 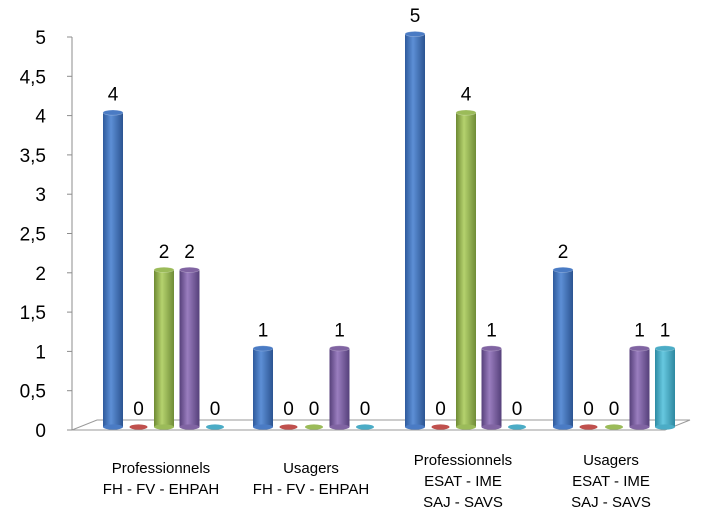 I want to click on y-tick-label: 3, so click(x=40, y=195).